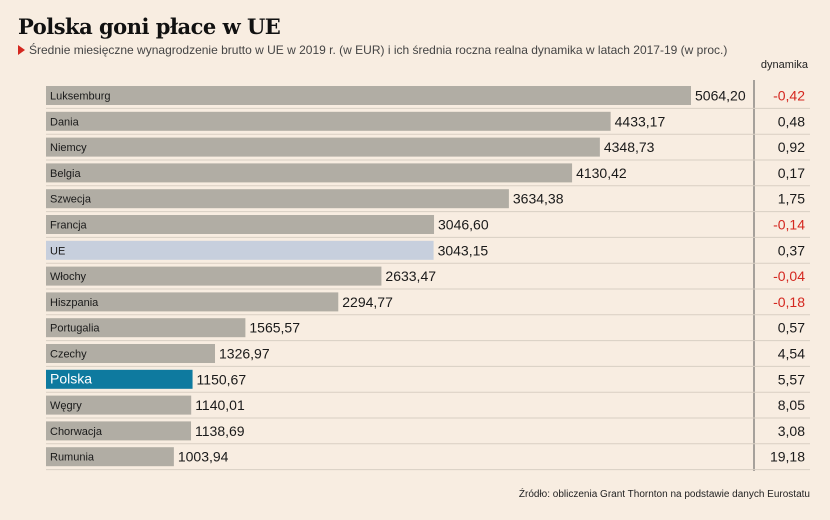 The width and height of the screenshot is (830, 520). What do you see at coordinates (75, 329) in the screenshot?
I see `category-label-portugalia: Portugalia` at bounding box center [75, 329].